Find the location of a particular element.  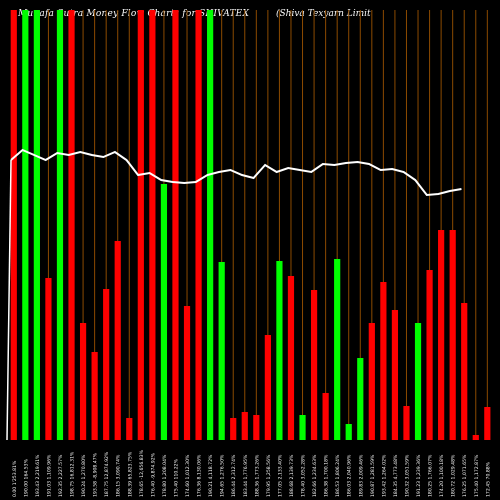

x-tick-label: 192.35 2,227.57% is located at coordinates (61, 475).